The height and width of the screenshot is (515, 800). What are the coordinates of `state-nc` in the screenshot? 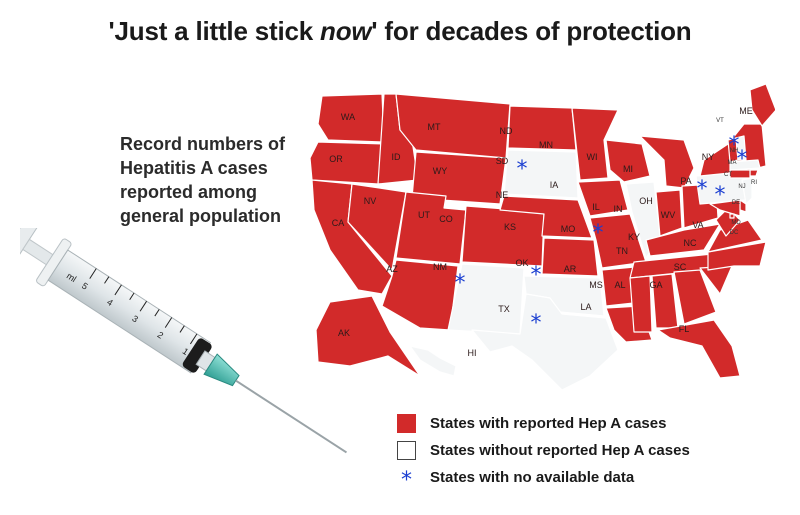 It's located at (737, 256).